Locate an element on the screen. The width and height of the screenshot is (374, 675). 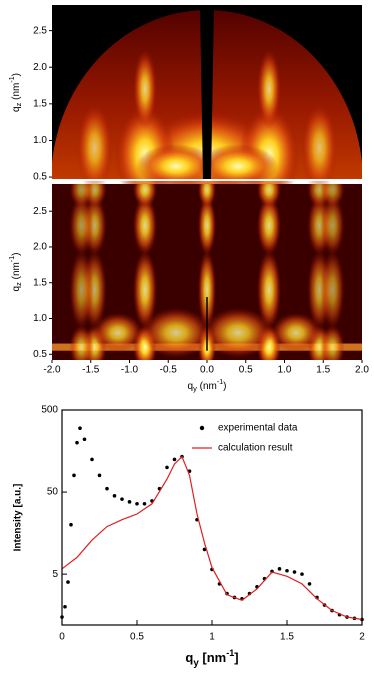
x-tick-label: 1.5 is located at coordinates (287, 637).